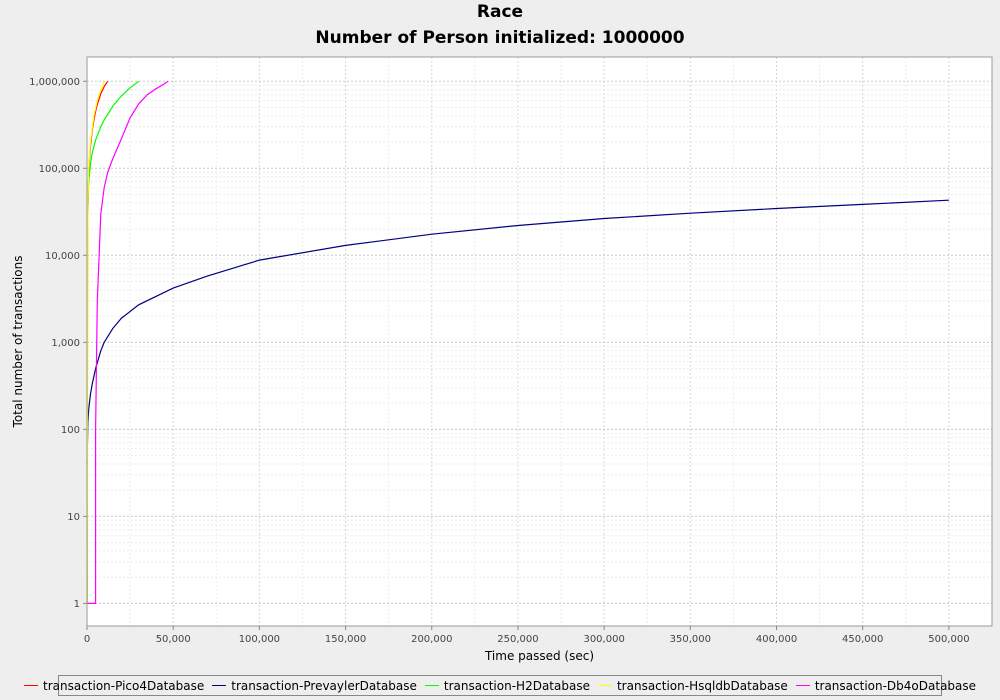 The width and height of the screenshot is (1000, 700). What do you see at coordinates (702, 685) in the screenshot?
I see `legend-label: transaction-HsqldbDatabase` at bounding box center [702, 685].